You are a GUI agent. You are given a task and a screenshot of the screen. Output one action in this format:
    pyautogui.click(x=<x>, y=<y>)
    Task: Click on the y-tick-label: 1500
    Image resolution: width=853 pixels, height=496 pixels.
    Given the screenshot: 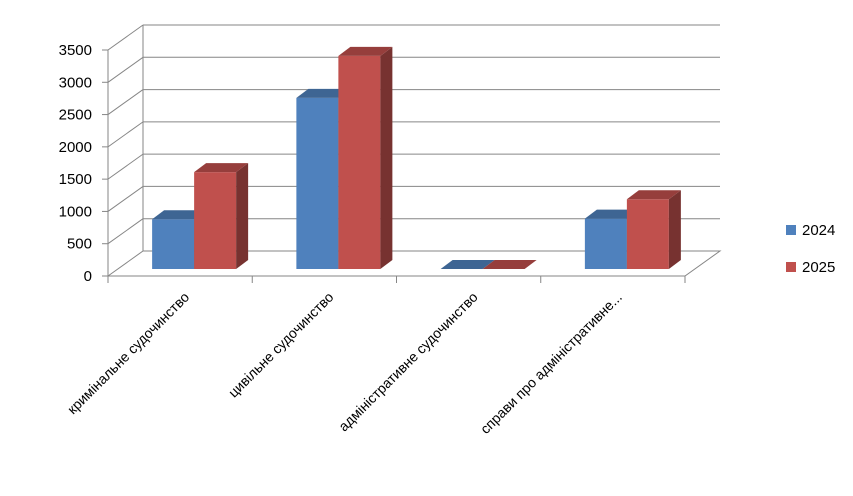 What is the action you would take?
    pyautogui.click(x=75, y=179)
    